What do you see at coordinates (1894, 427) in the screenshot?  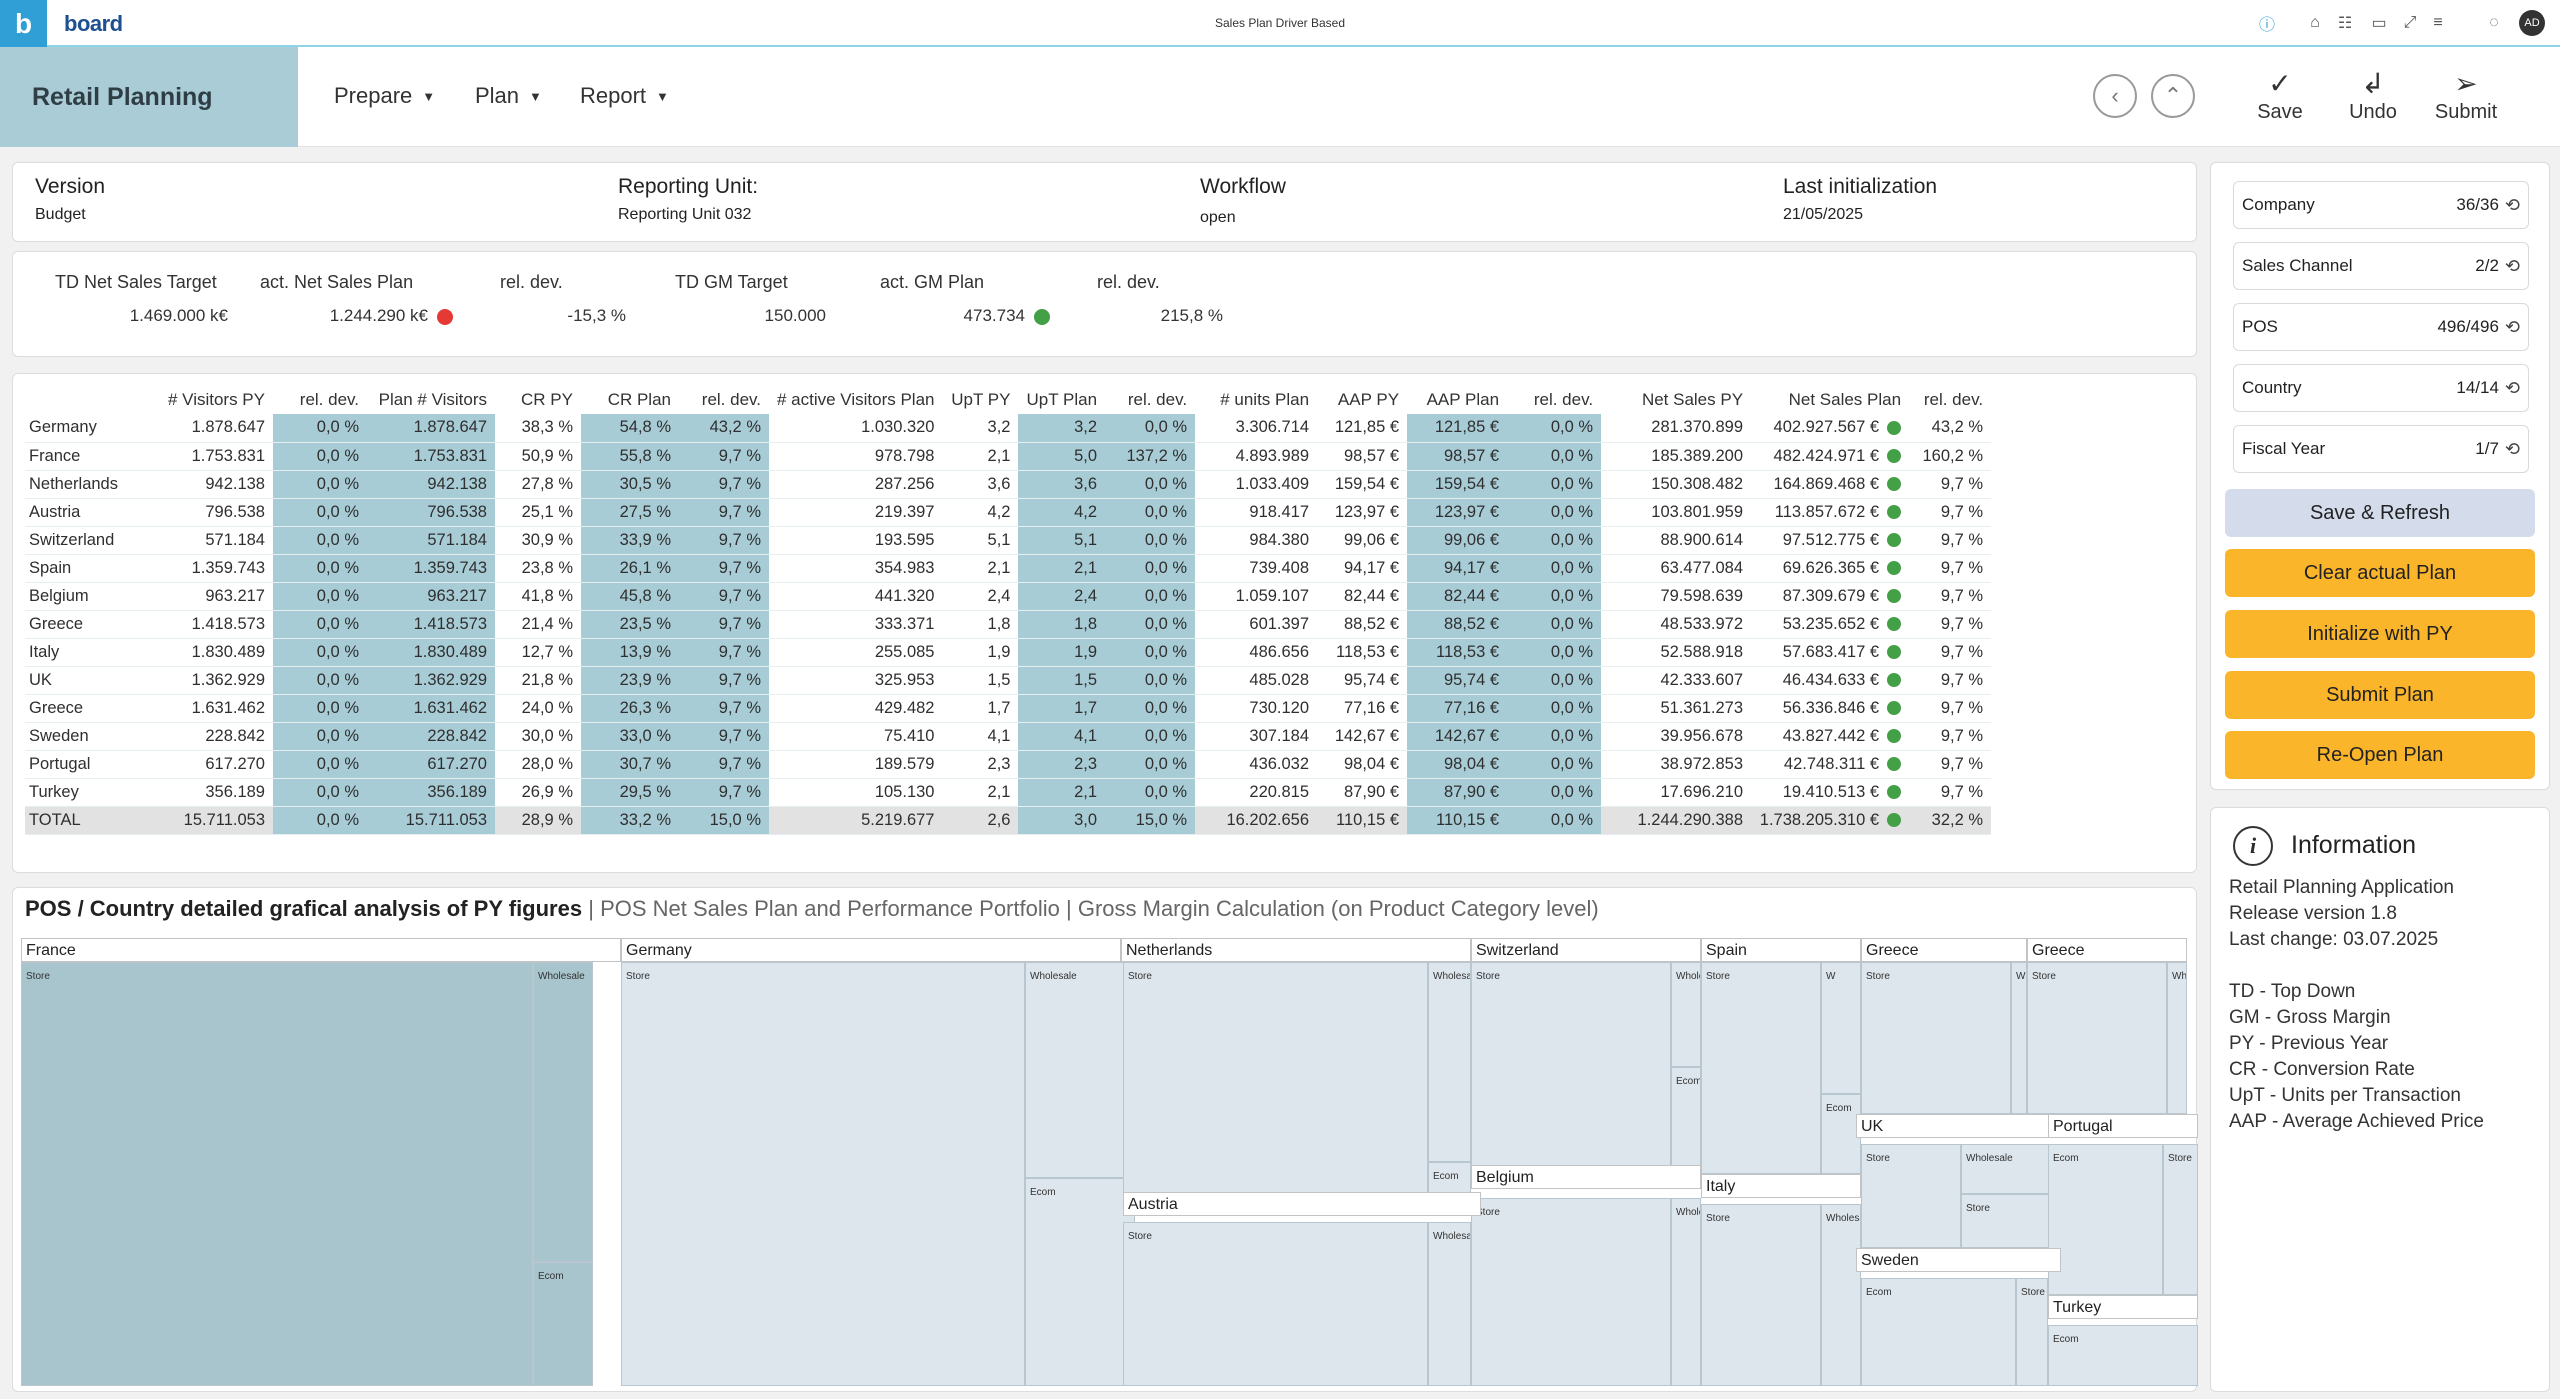 I see `status-dot` at bounding box center [1894, 427].